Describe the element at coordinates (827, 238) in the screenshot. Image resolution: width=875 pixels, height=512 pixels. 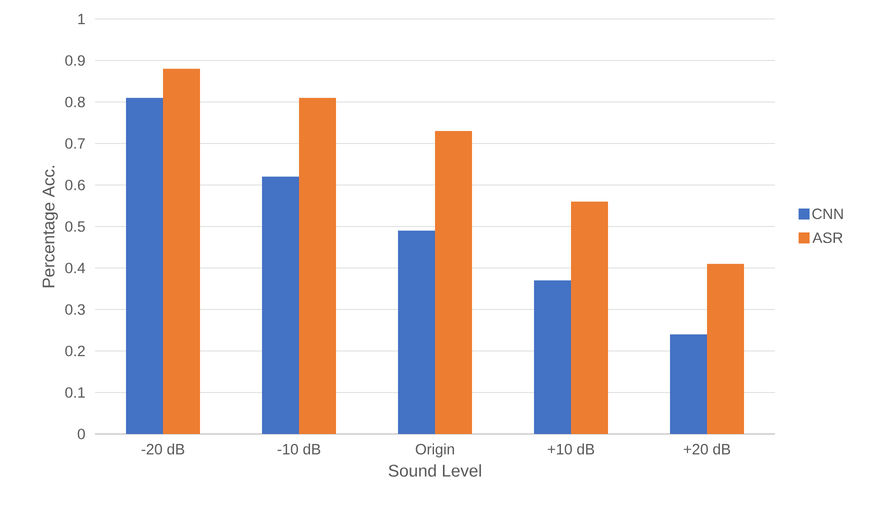
I see `legend-label: ASR` at that location.